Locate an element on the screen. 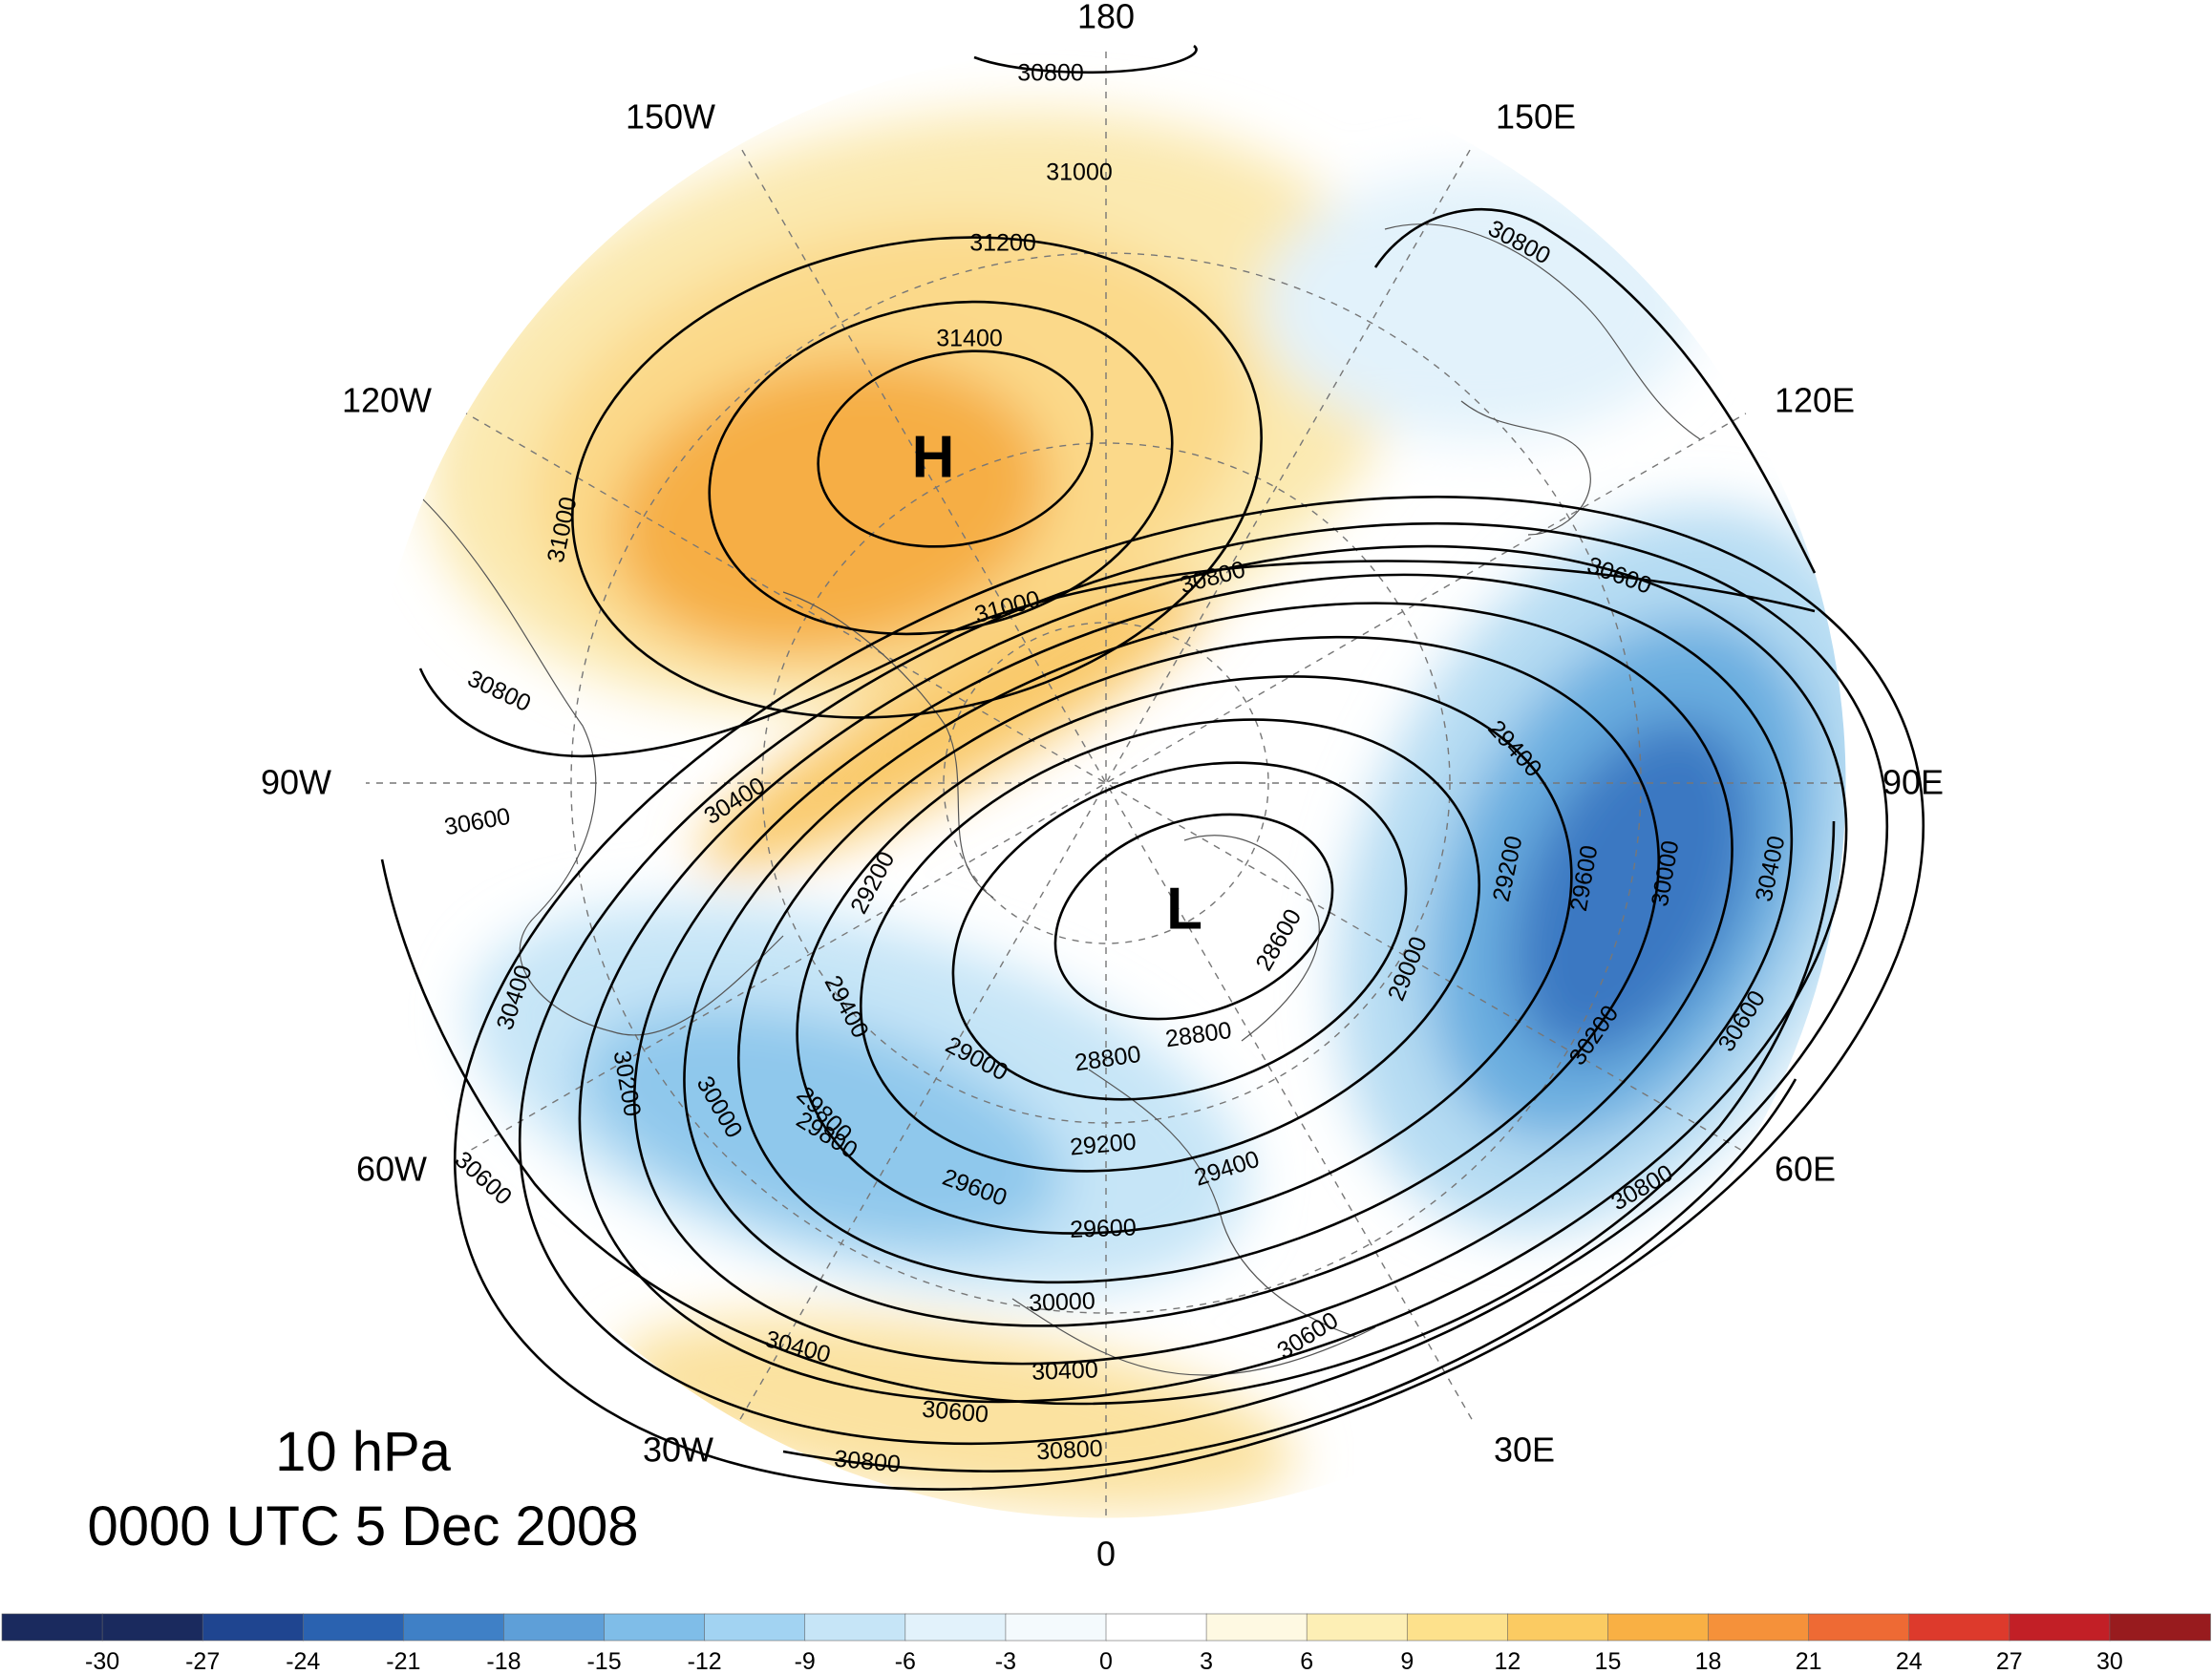  lon-label: 120E is located at coordinates (1815, 400).